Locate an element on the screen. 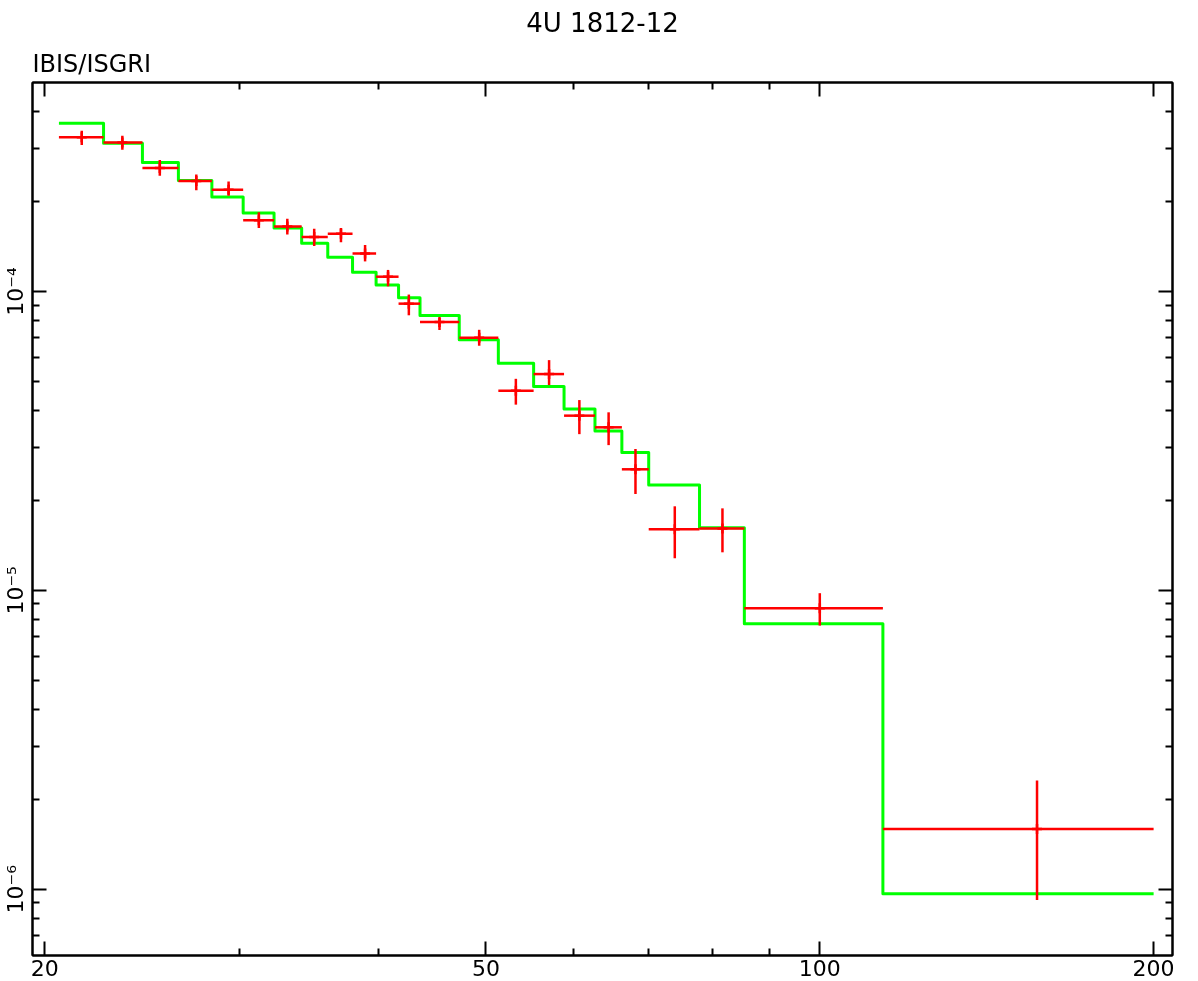 This screenshot has height=981, width=1198. x-tick-label: 200 is located at coordinates (1153, 968).